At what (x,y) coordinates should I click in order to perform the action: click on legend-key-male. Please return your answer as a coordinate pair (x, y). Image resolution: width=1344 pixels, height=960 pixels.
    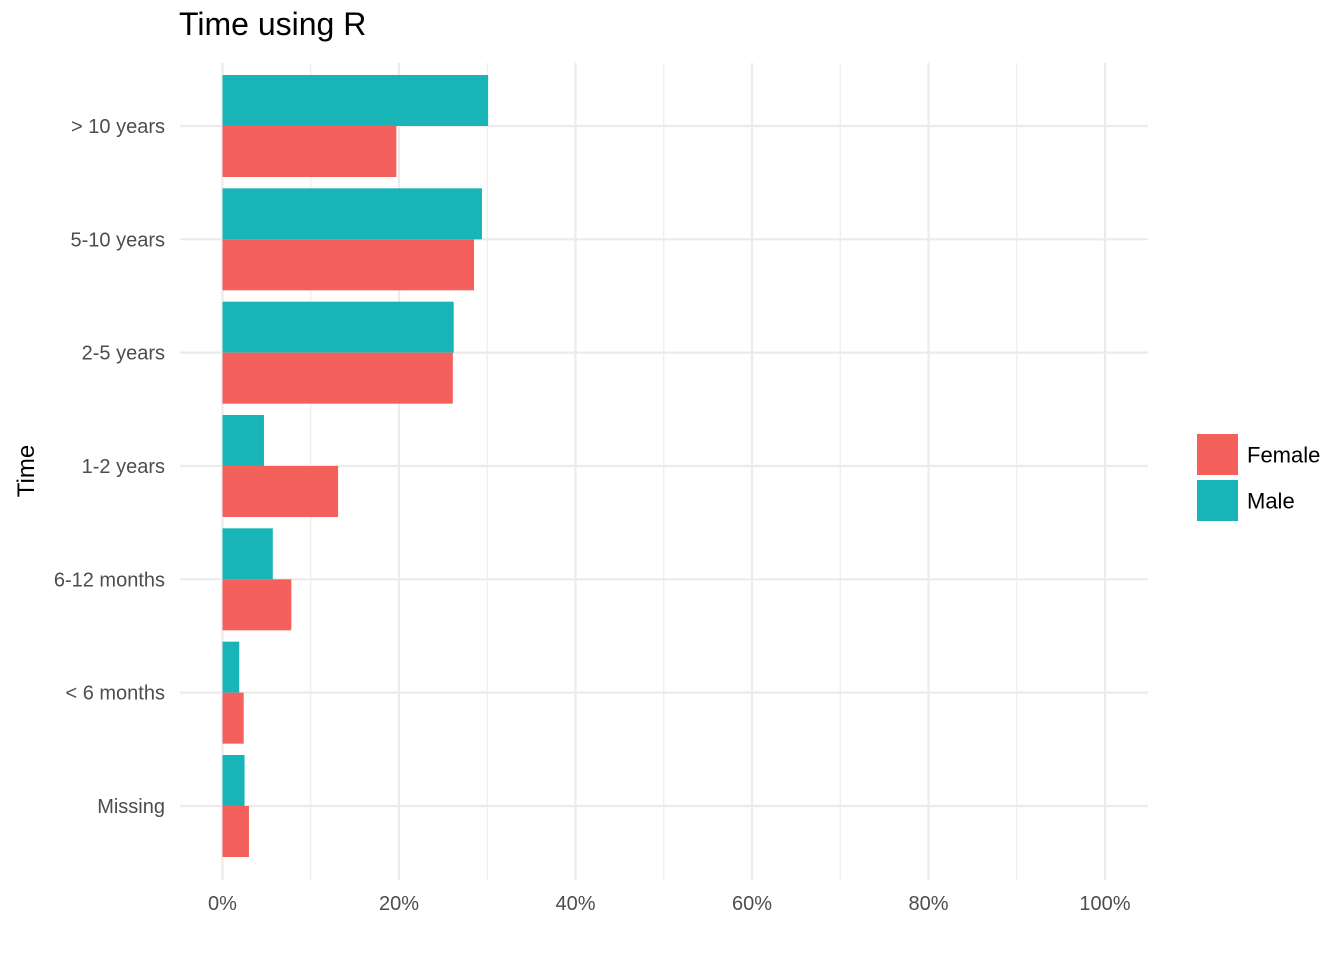
    Looking at the image, I should click on (1217, 500).